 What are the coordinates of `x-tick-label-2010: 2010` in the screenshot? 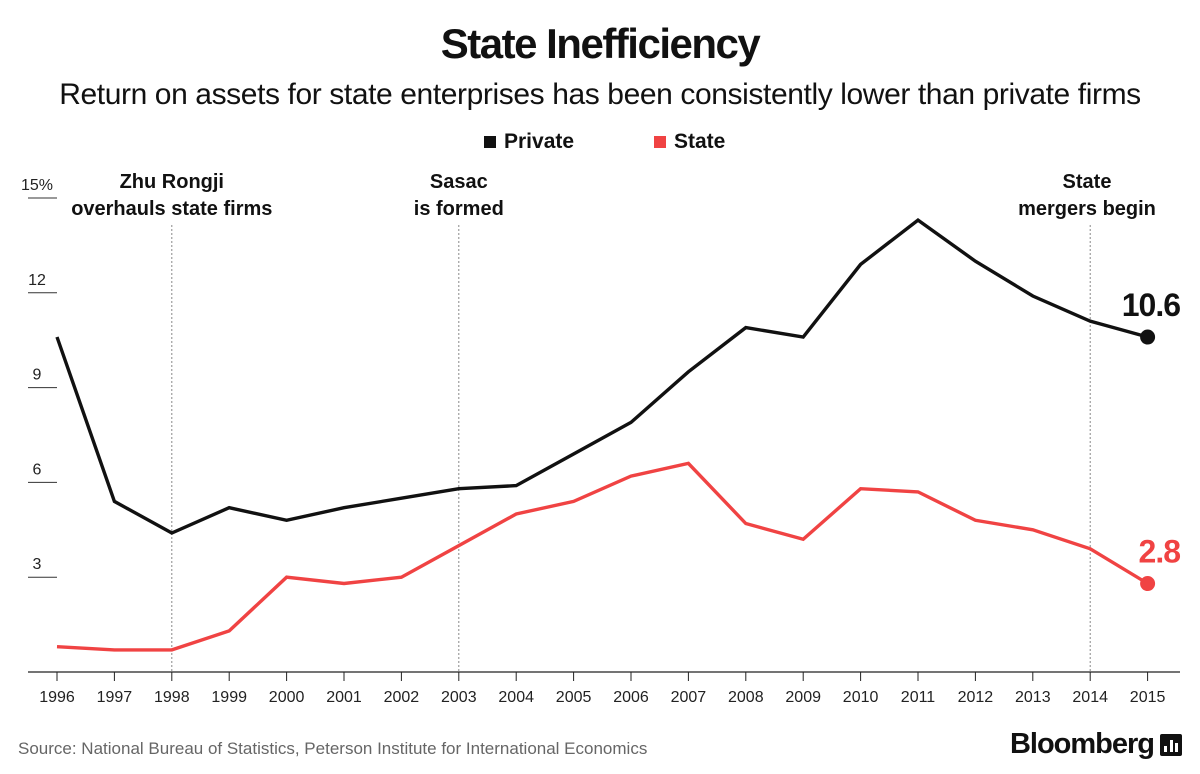 It's located at (861, 697).